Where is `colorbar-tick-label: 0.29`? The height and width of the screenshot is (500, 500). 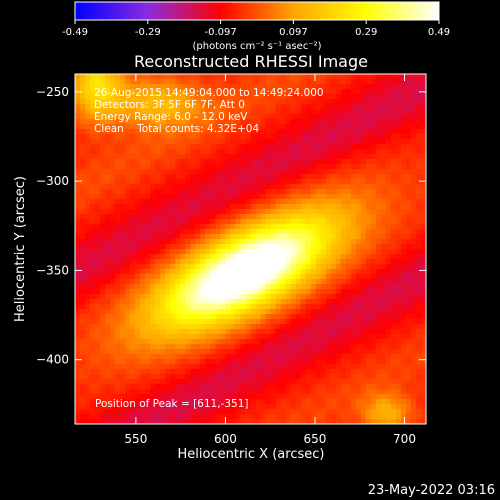 colorbar-tick-label: 0.29 is located at coordinates (366, 32).